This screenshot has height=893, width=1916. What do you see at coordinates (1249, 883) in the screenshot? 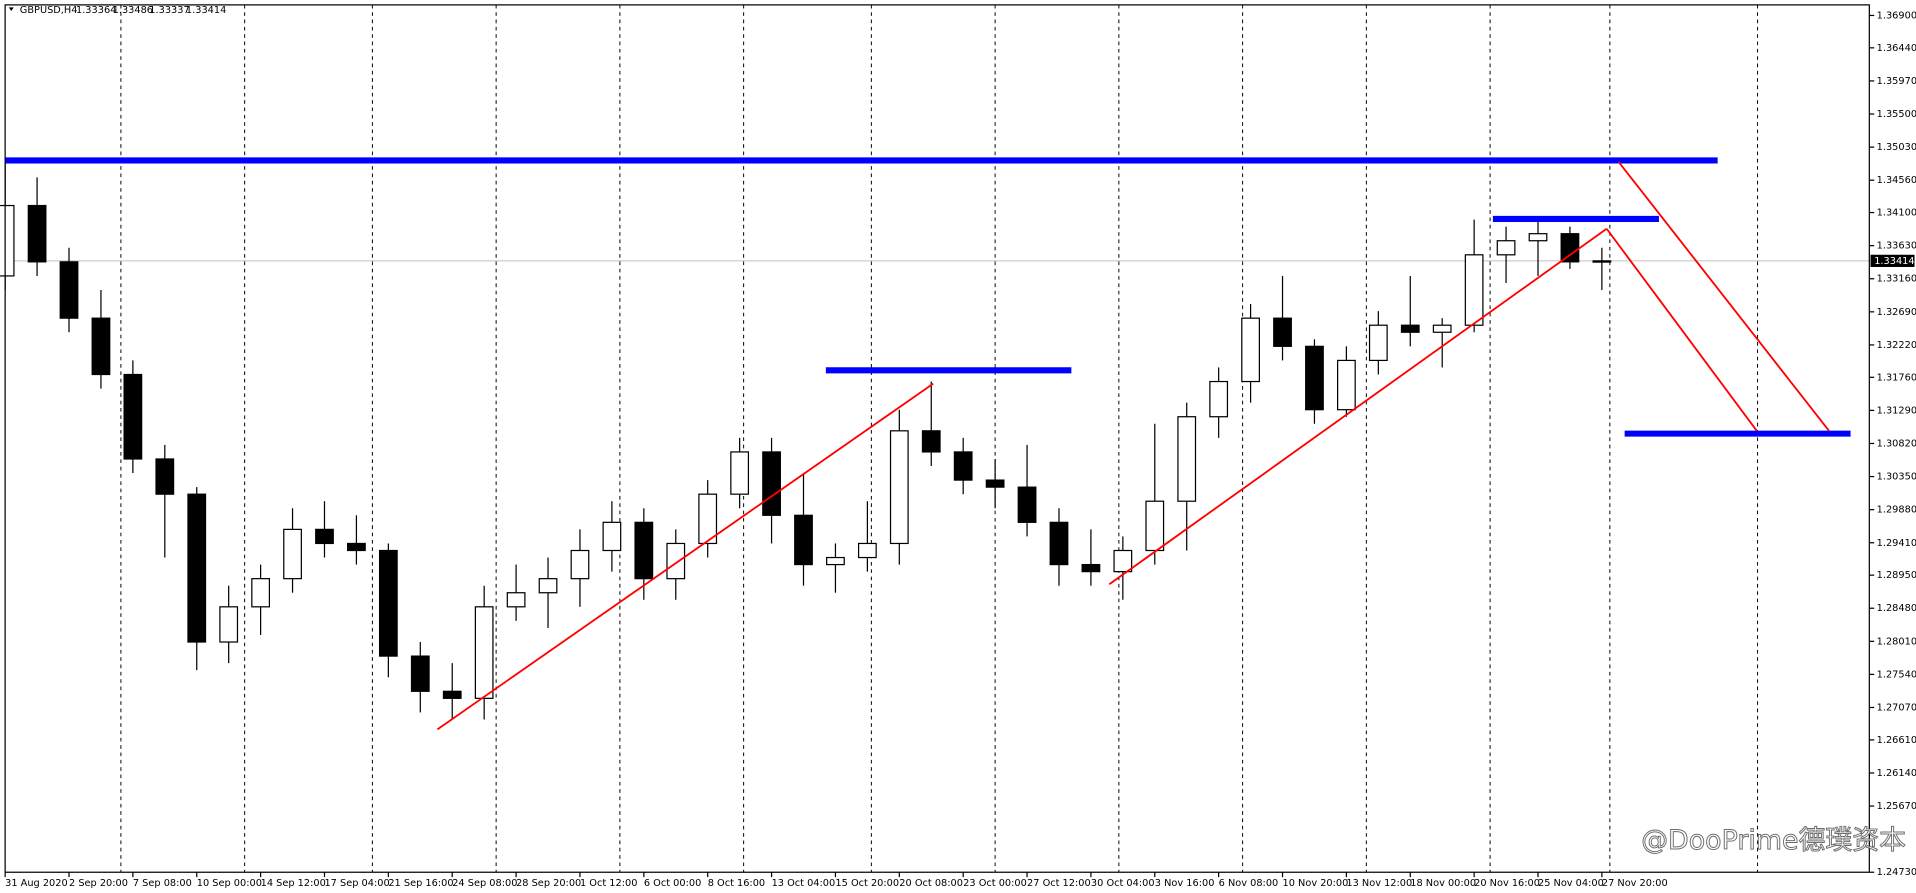
I see `x-tick-label: 6 Nov 08:00` at bounding box center [1249, 883].